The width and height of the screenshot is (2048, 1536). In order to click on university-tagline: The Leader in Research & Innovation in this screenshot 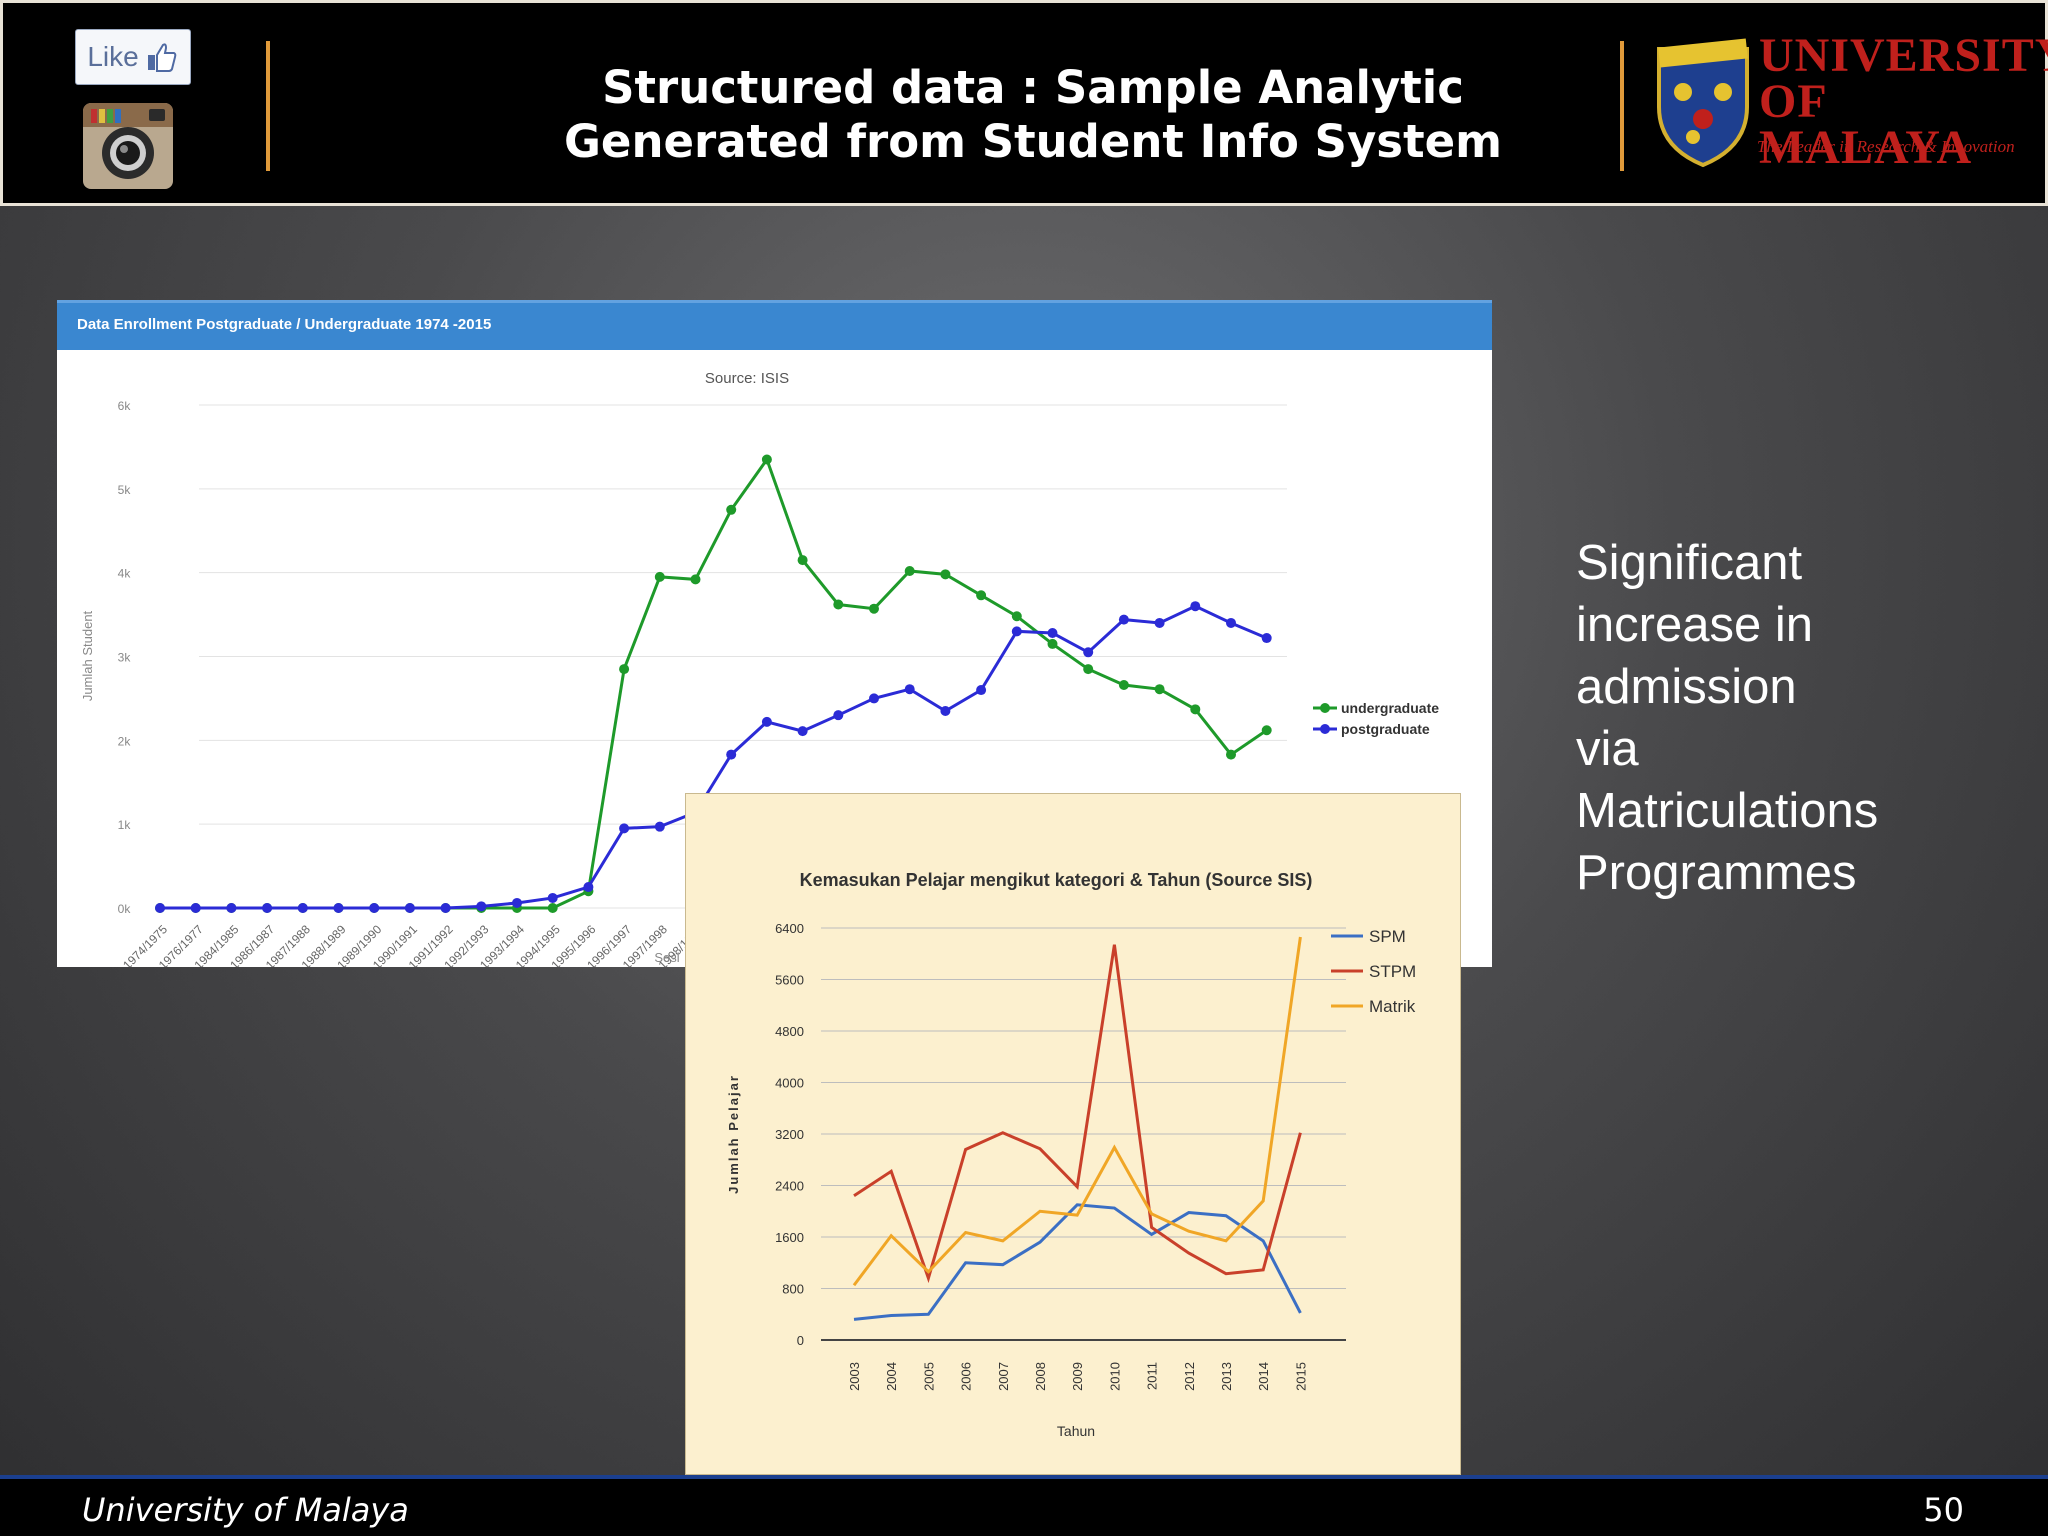, I will do `click(1886, 146)`.